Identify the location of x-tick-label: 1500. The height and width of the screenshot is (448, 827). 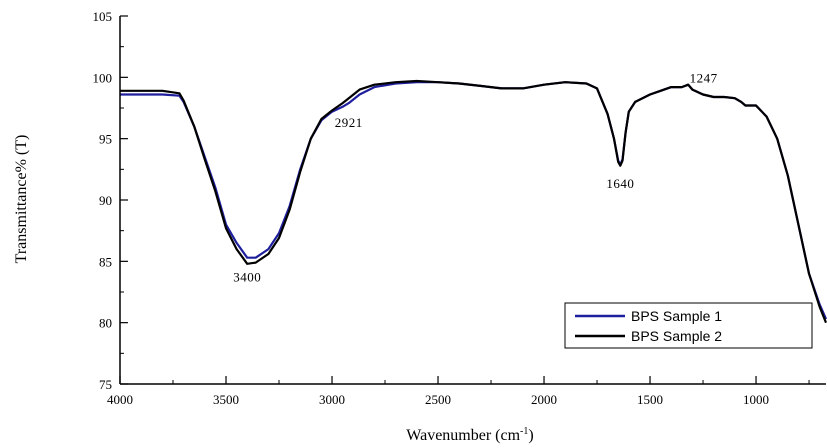
(650, 399).